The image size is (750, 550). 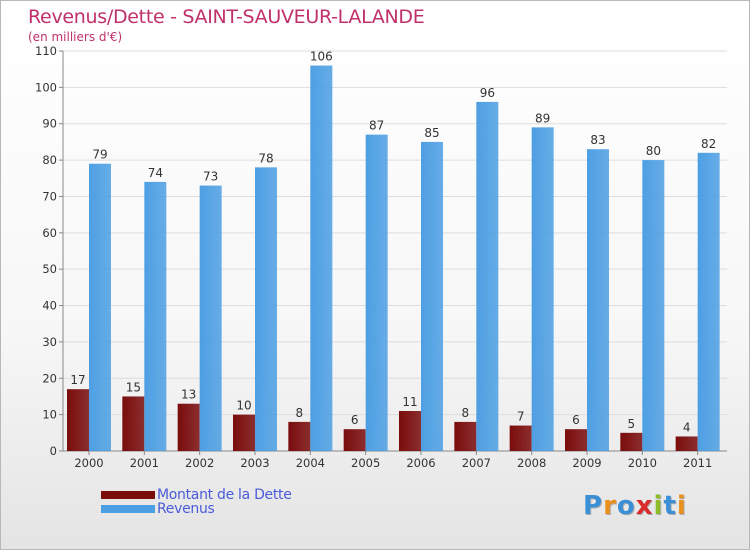 What do you see at coordinates (265, 158) in the screenshot?
I see `data-label-revenus-2003: 78` at bounding box center [265, 158].